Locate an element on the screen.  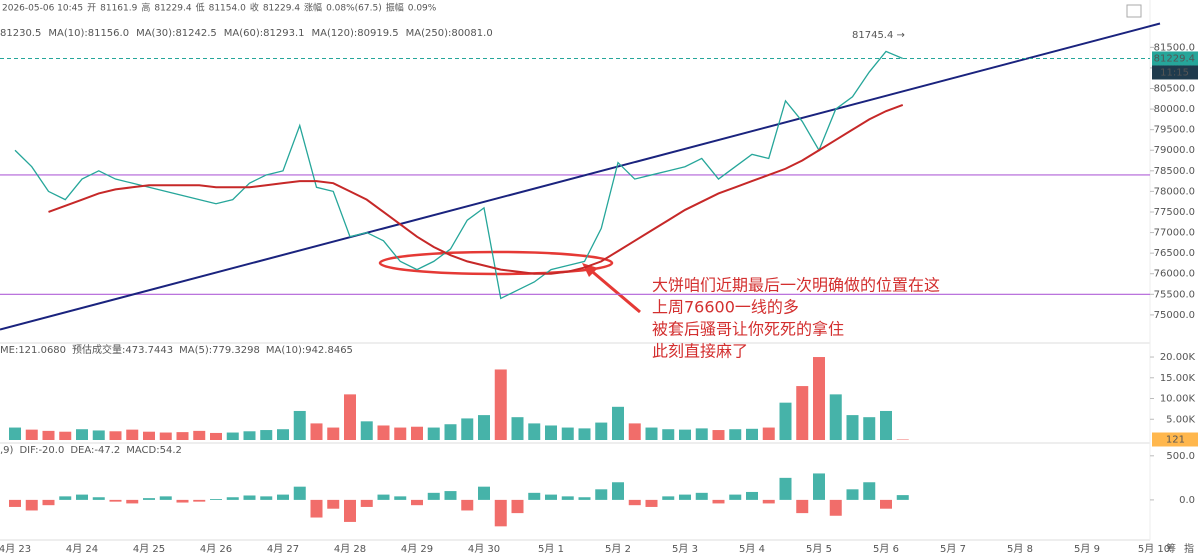
ma-legend: MA(250):80081.0 is located at coordinates (449, 33).